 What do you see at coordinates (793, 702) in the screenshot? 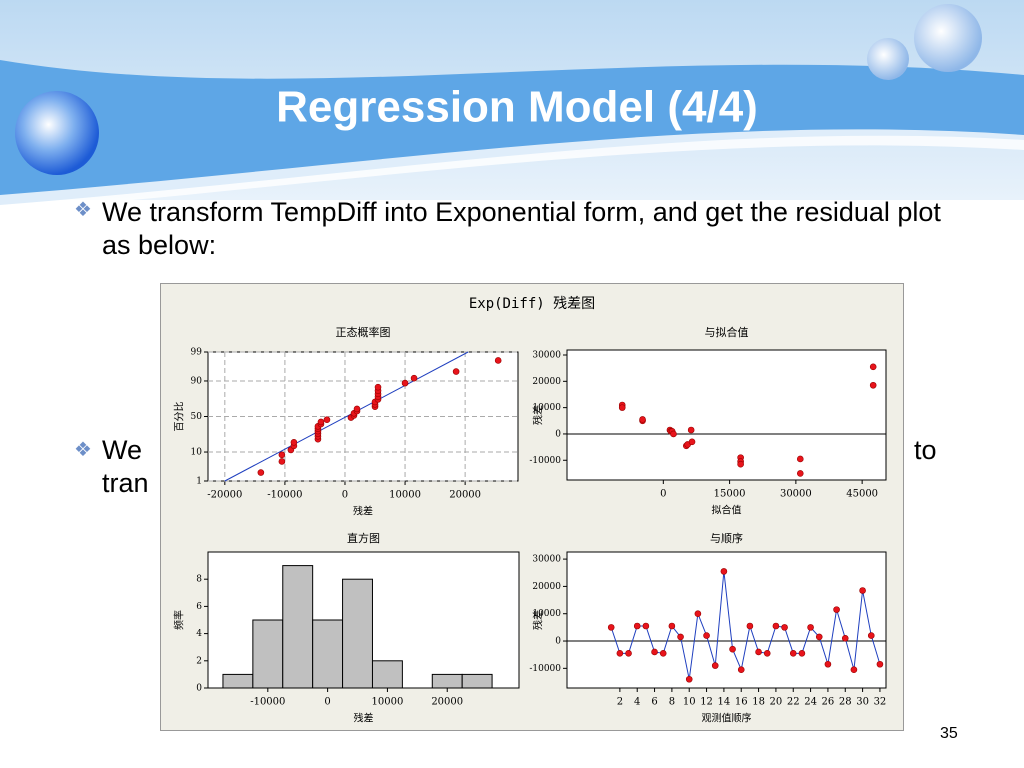
I see `x-tick-label: 22` at bounding box center [793, 702].